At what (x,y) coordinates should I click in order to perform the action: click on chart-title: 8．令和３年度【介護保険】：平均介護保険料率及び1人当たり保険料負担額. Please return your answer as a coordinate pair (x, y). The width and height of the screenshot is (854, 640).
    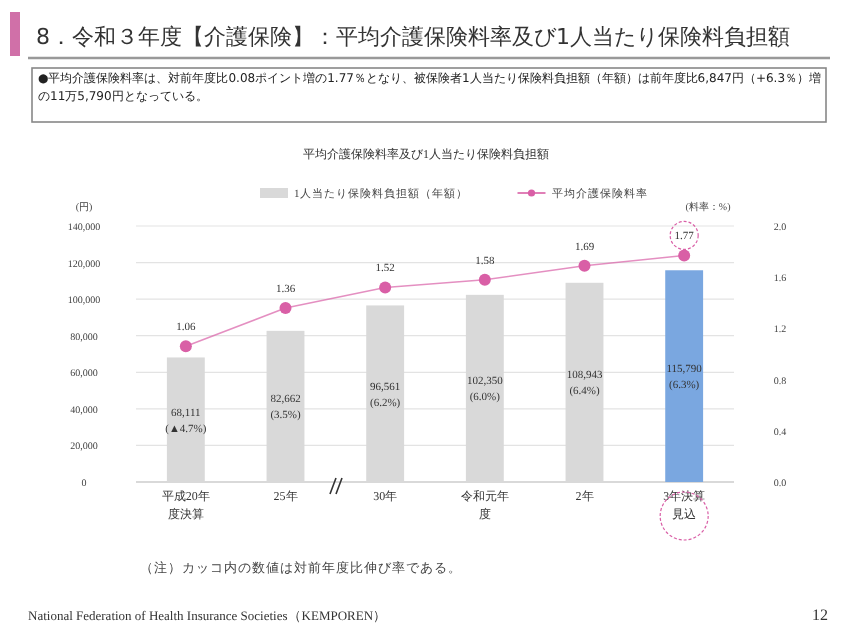
    Looking at the image, I should click on (413, 37).